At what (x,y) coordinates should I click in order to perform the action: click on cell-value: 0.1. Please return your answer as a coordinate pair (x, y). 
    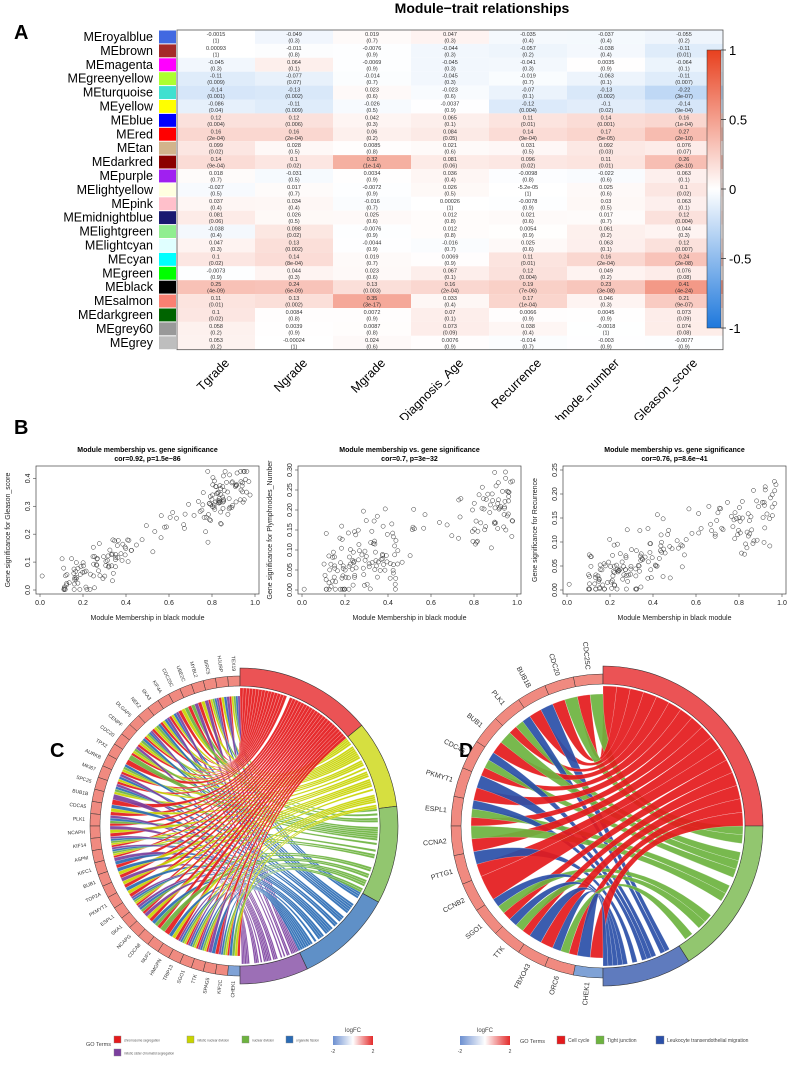
    Looking at the image, I should click on (216, 313).